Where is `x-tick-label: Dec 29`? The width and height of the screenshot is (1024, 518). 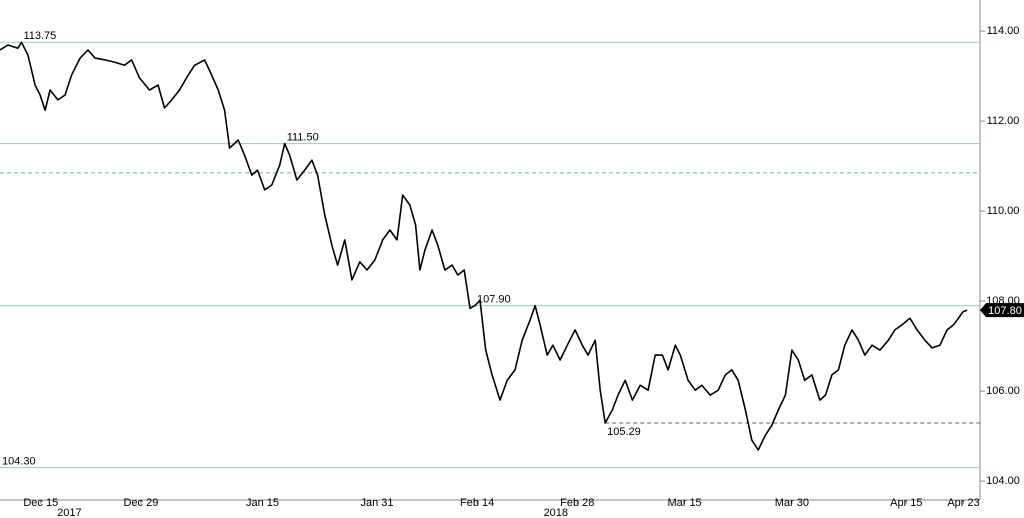
x-tick-label: Dec 29 is located at coordinates (140, 503).